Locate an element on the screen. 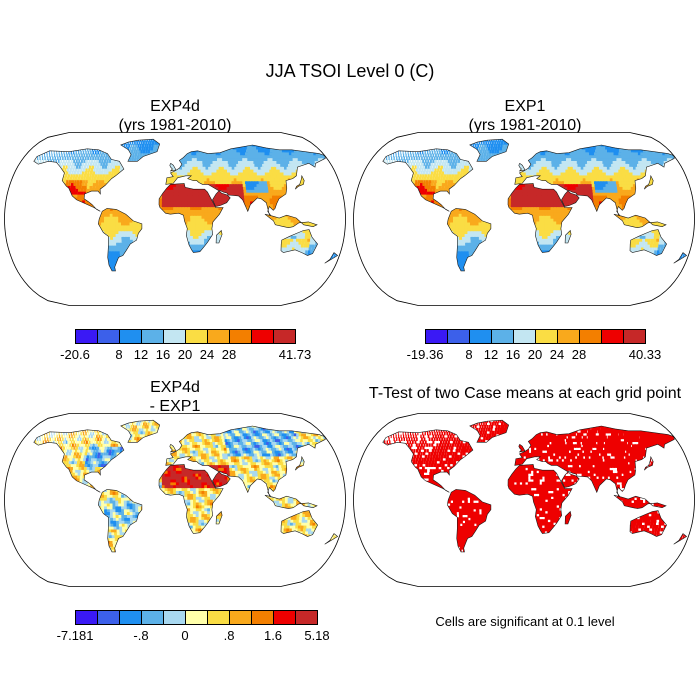 The height and width of the screenshot is (700, 700). colorbar-exp1: -19.36 8 12 16 20 24 28 40.33 is located at coordinates (534, 346).